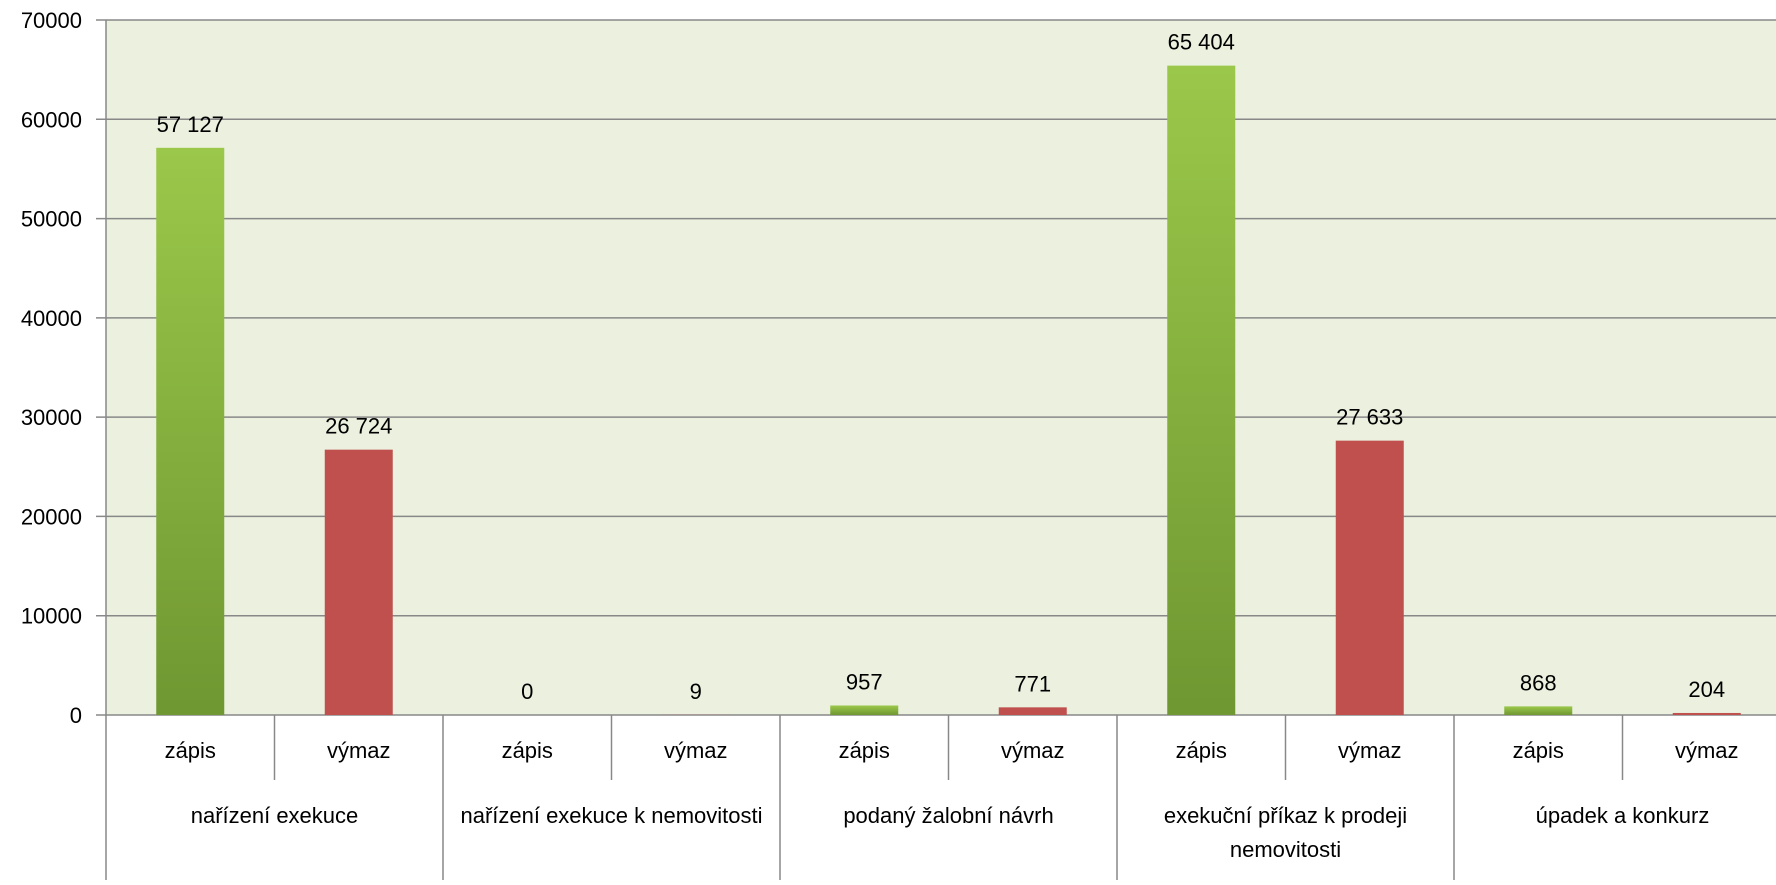  Describe the element at coordinates (358, 426) in the screenshot. I see `data-label: 26 724` at that location.